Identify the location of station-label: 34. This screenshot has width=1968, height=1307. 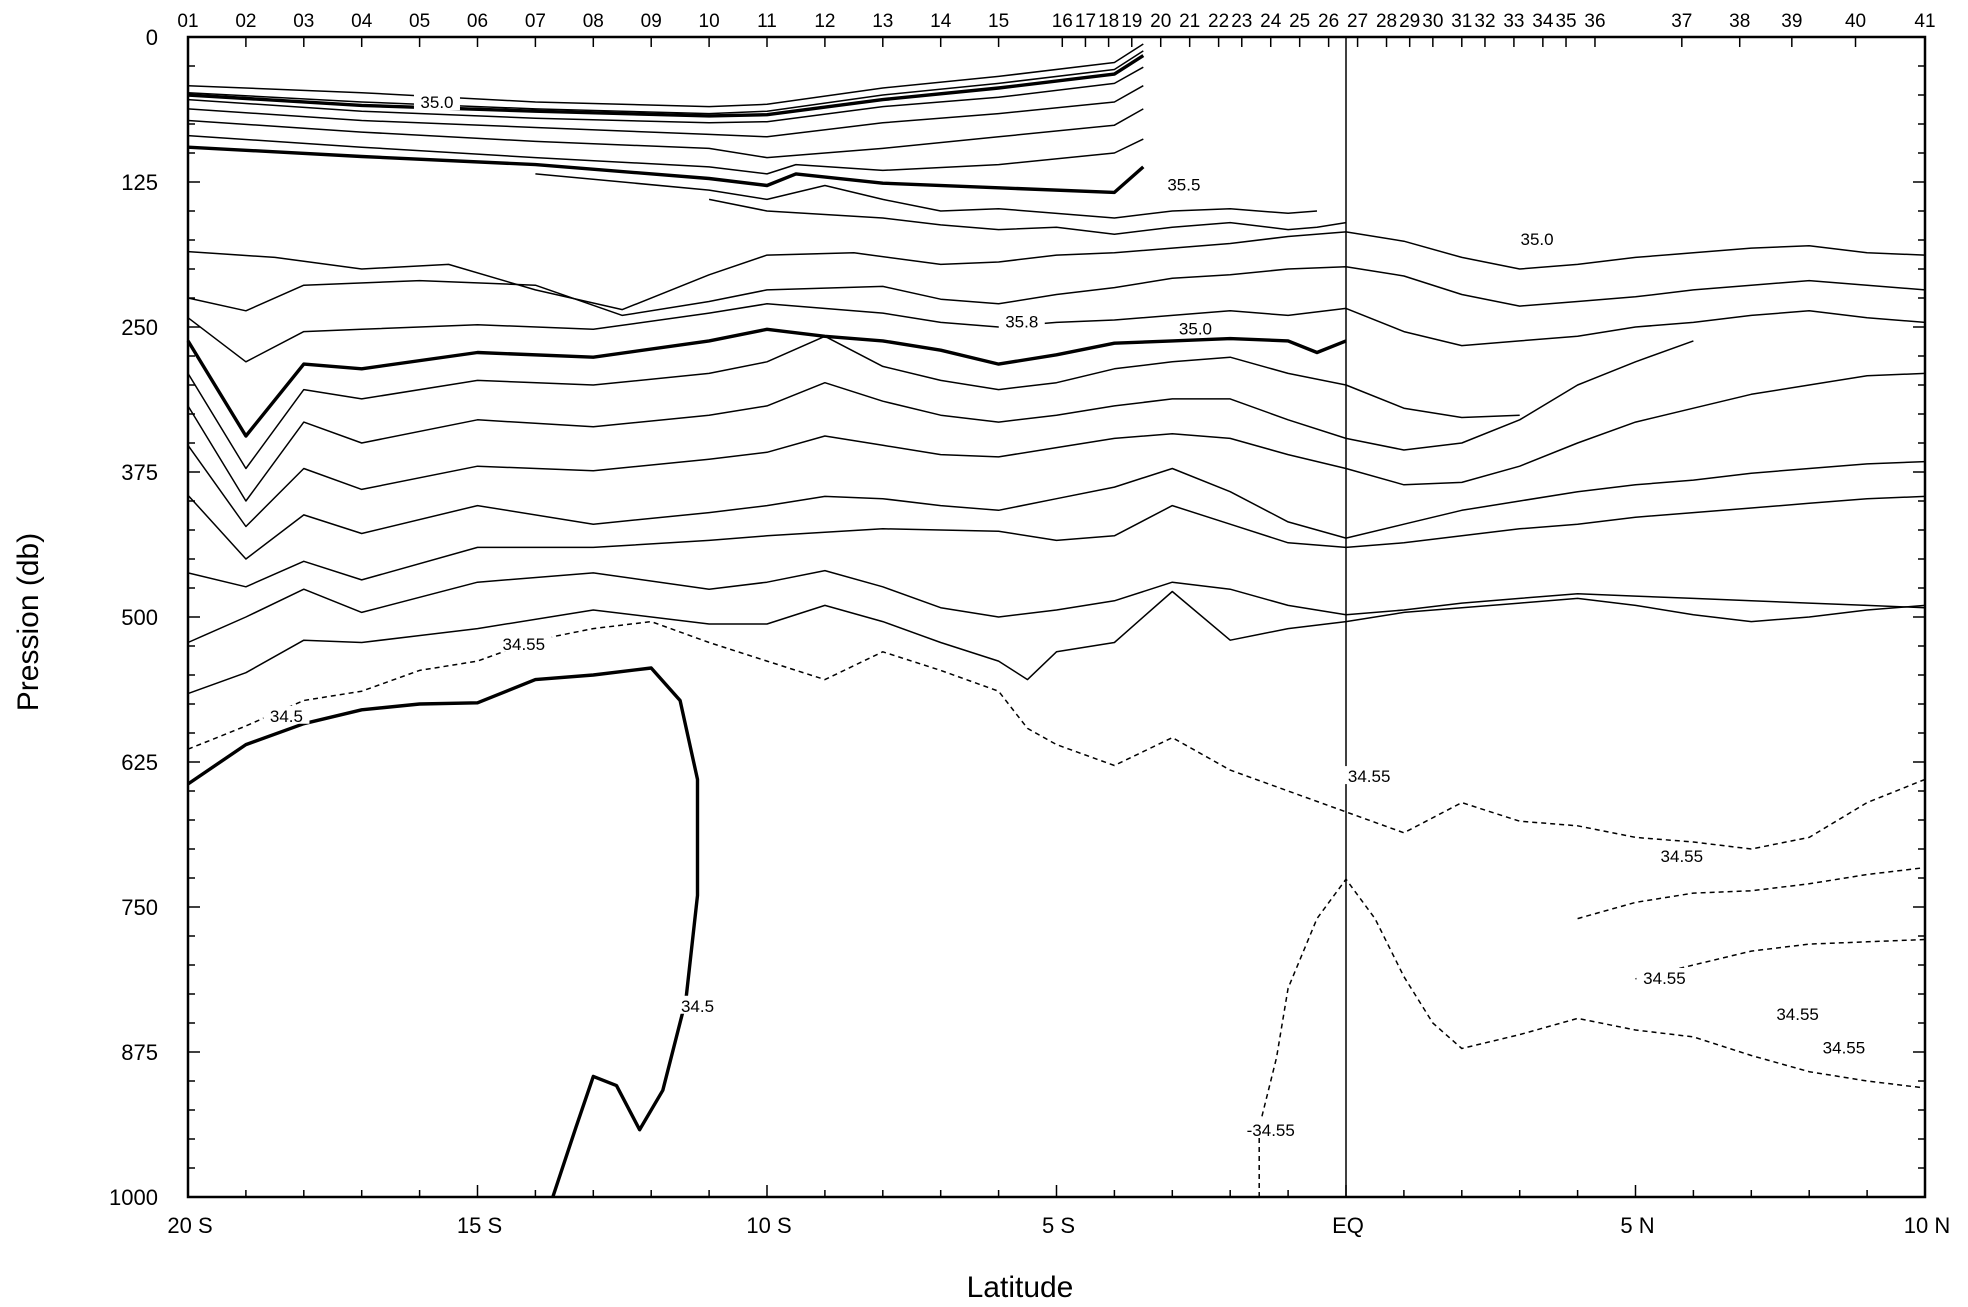
(1543, 21).